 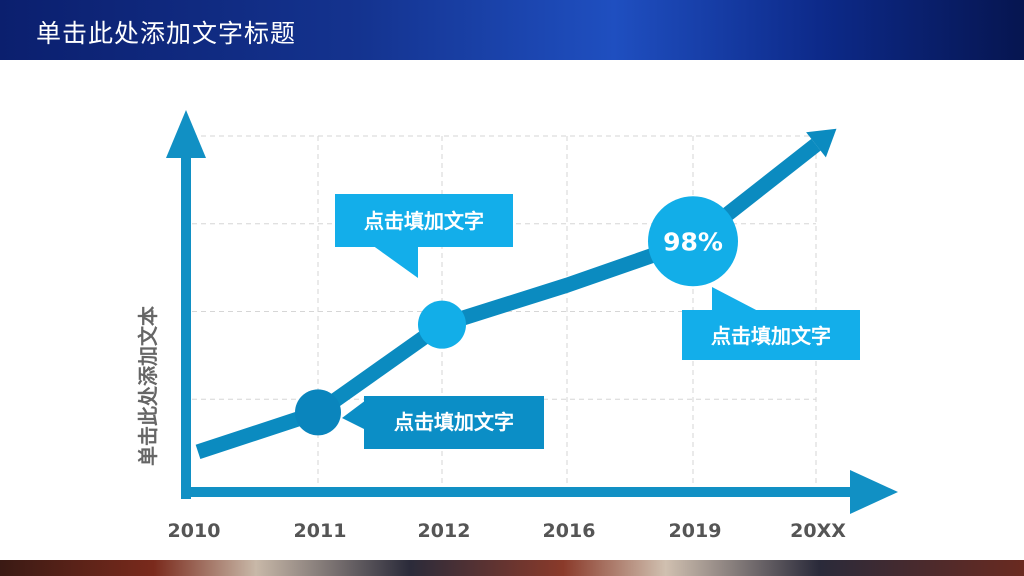 What do you see at coordinates (444, 531) in the screenshot?
I see `x-tick-label: 2012` at bounding box center [444, 531].